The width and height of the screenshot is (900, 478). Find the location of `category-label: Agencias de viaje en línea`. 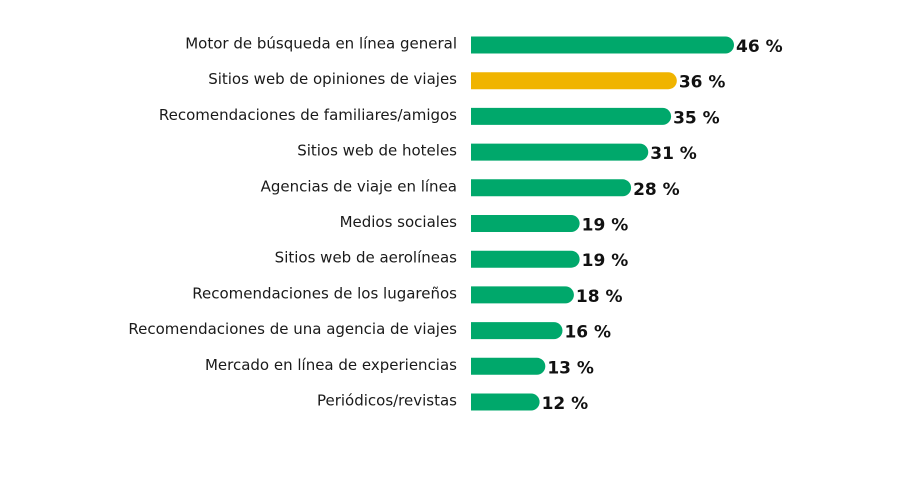

category-label: Agencias de viaje en línea is located at coordinates (359, 186).